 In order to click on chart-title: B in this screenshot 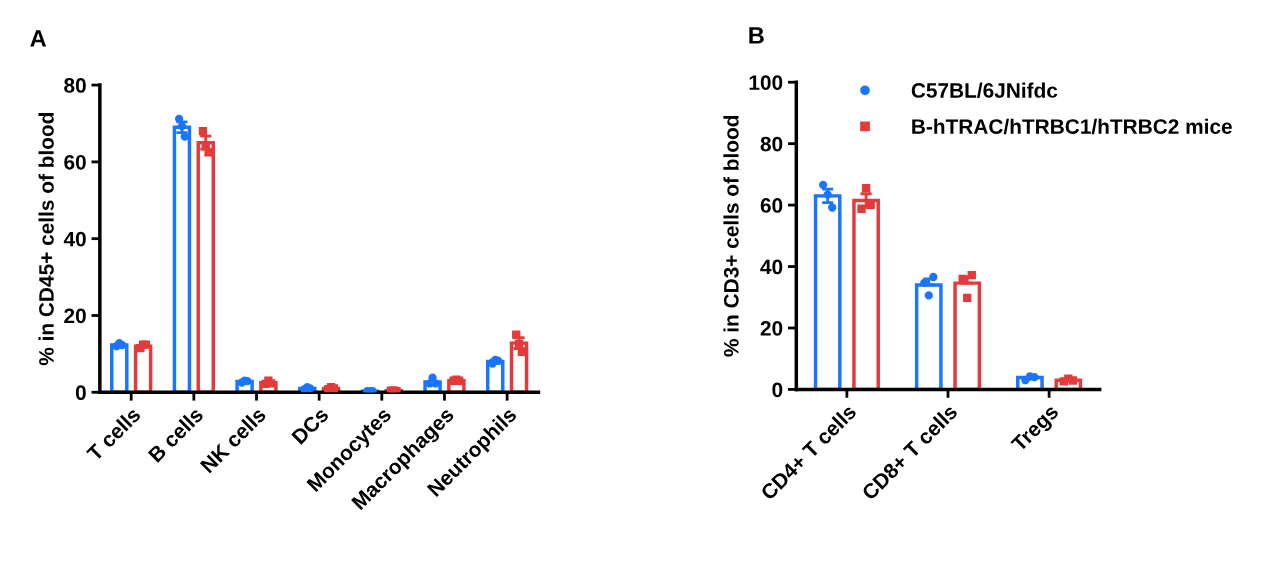, I will do `click(756, 35)`.